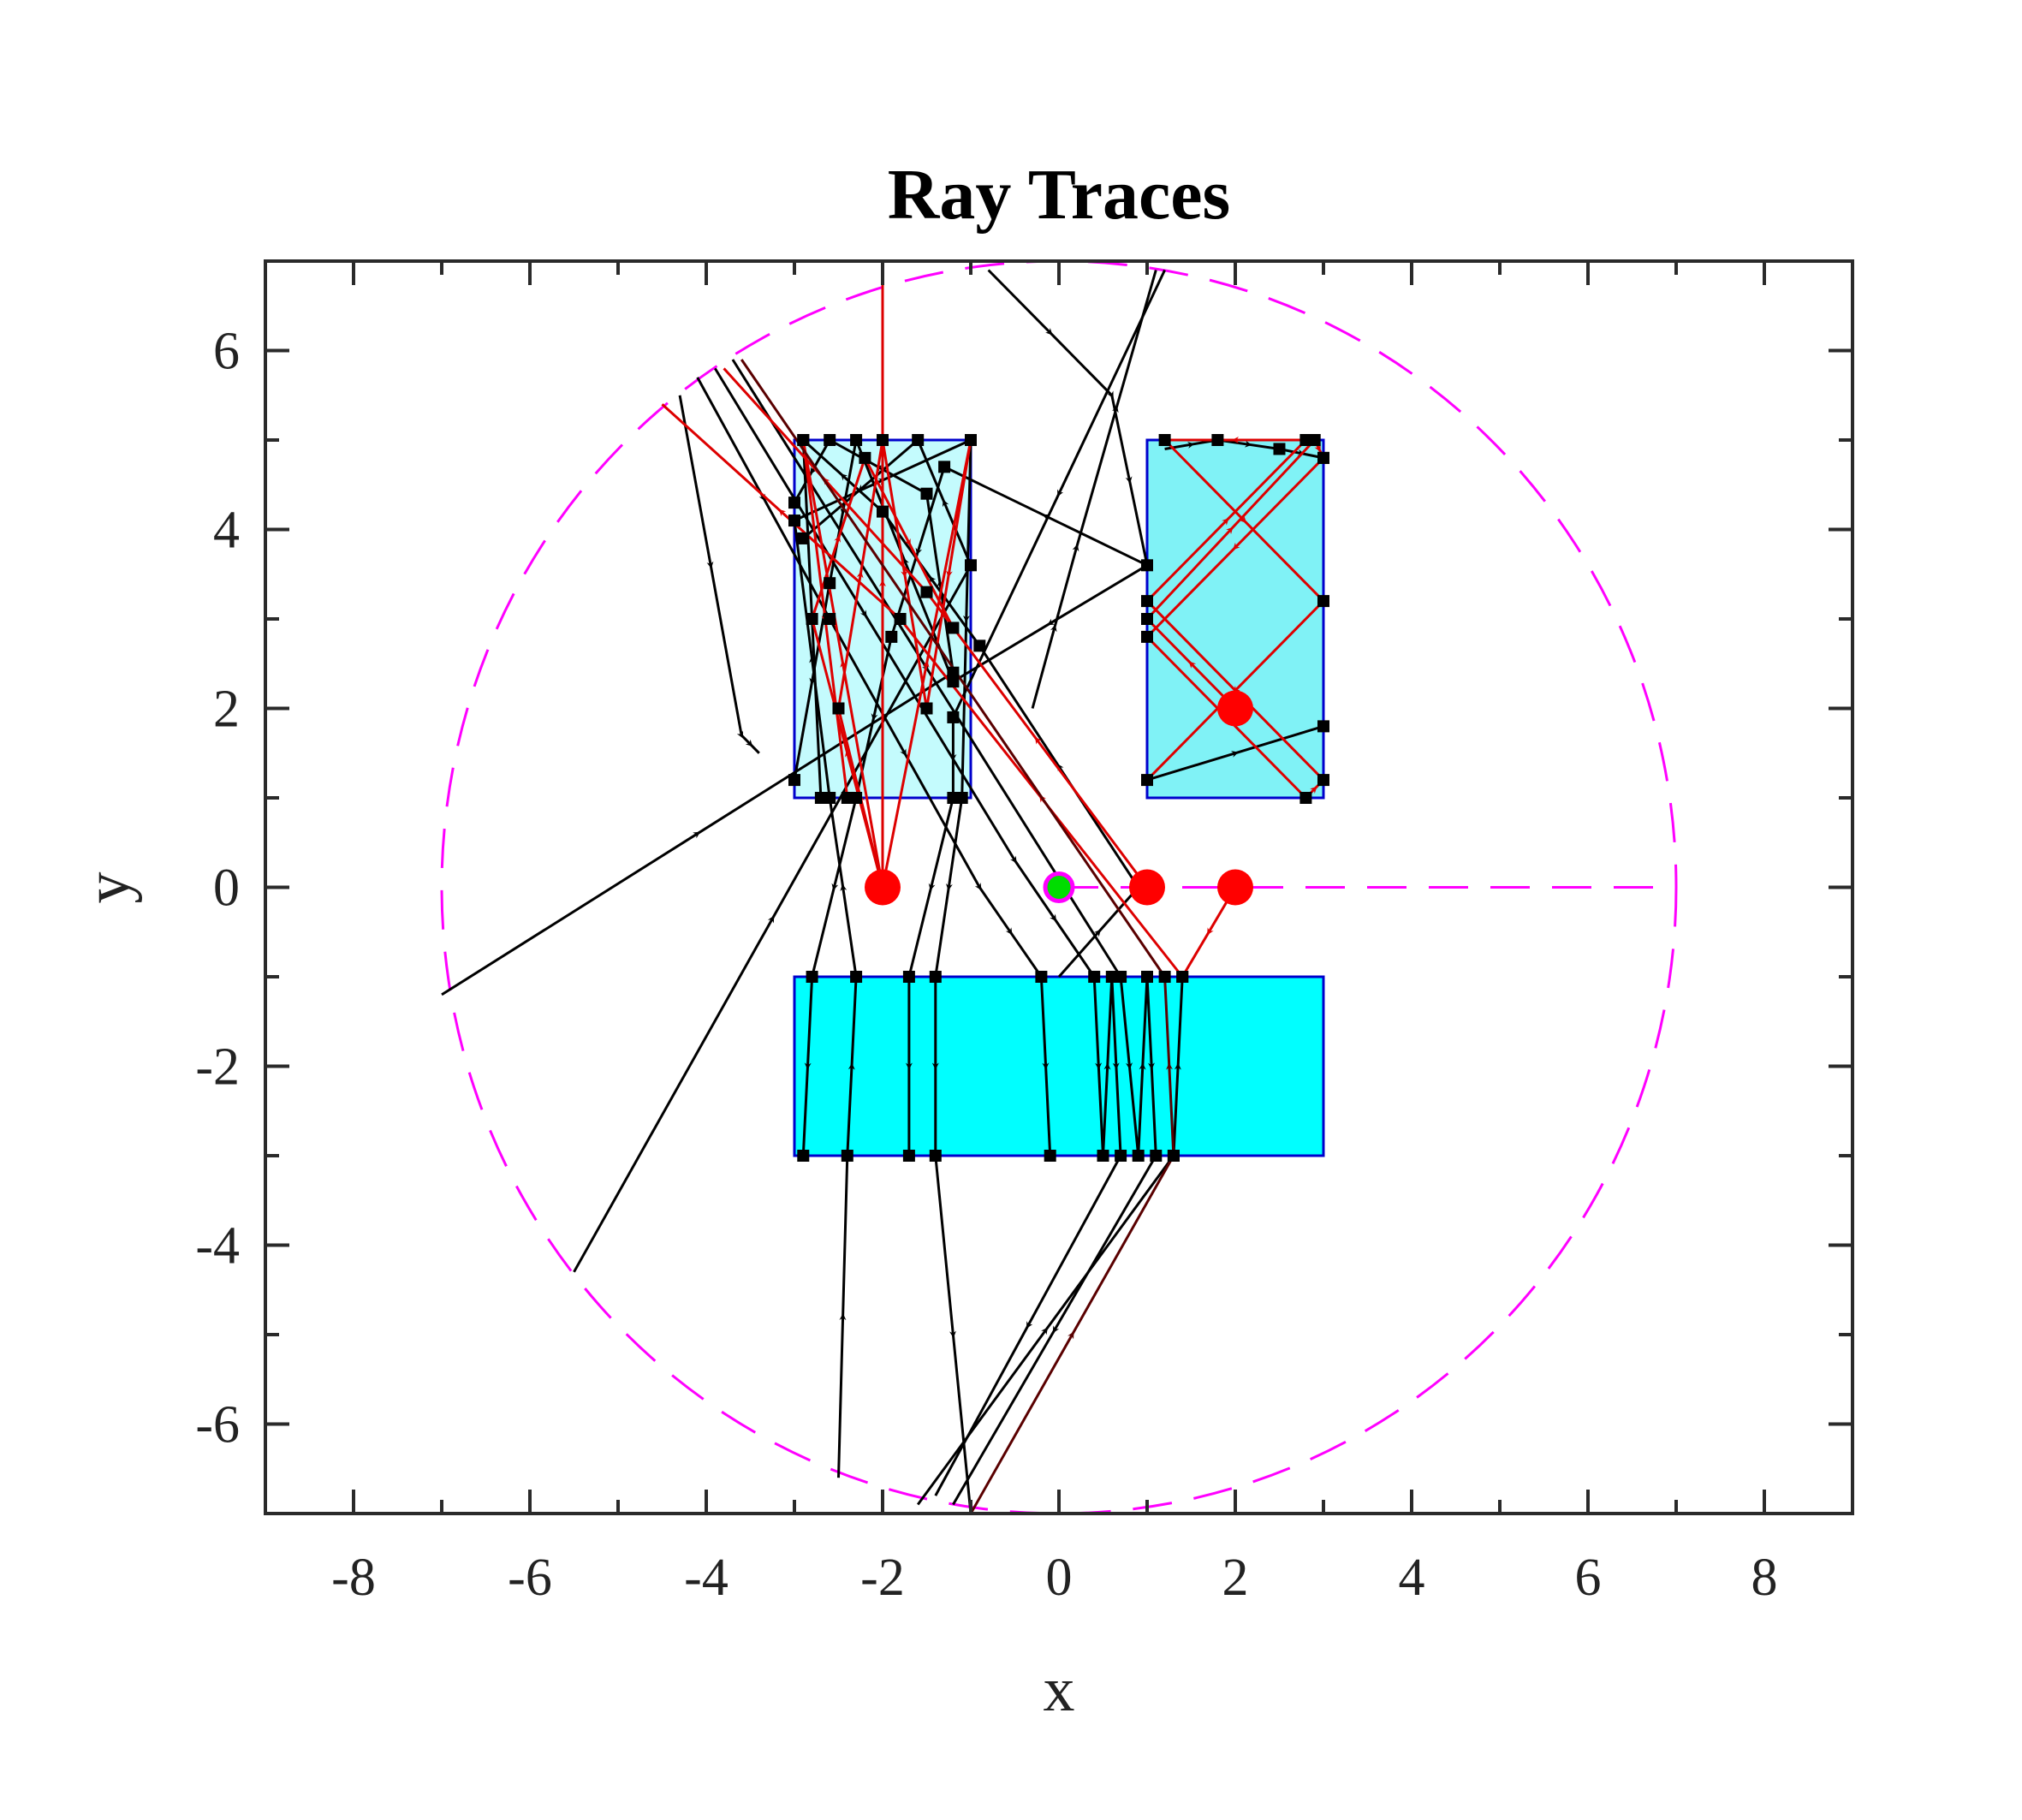 This screenshot has height=1820, width=2022. Describe the element at coordinates (217, 1067) in the screenshot. I see `y-tick-label: -2` at that location.